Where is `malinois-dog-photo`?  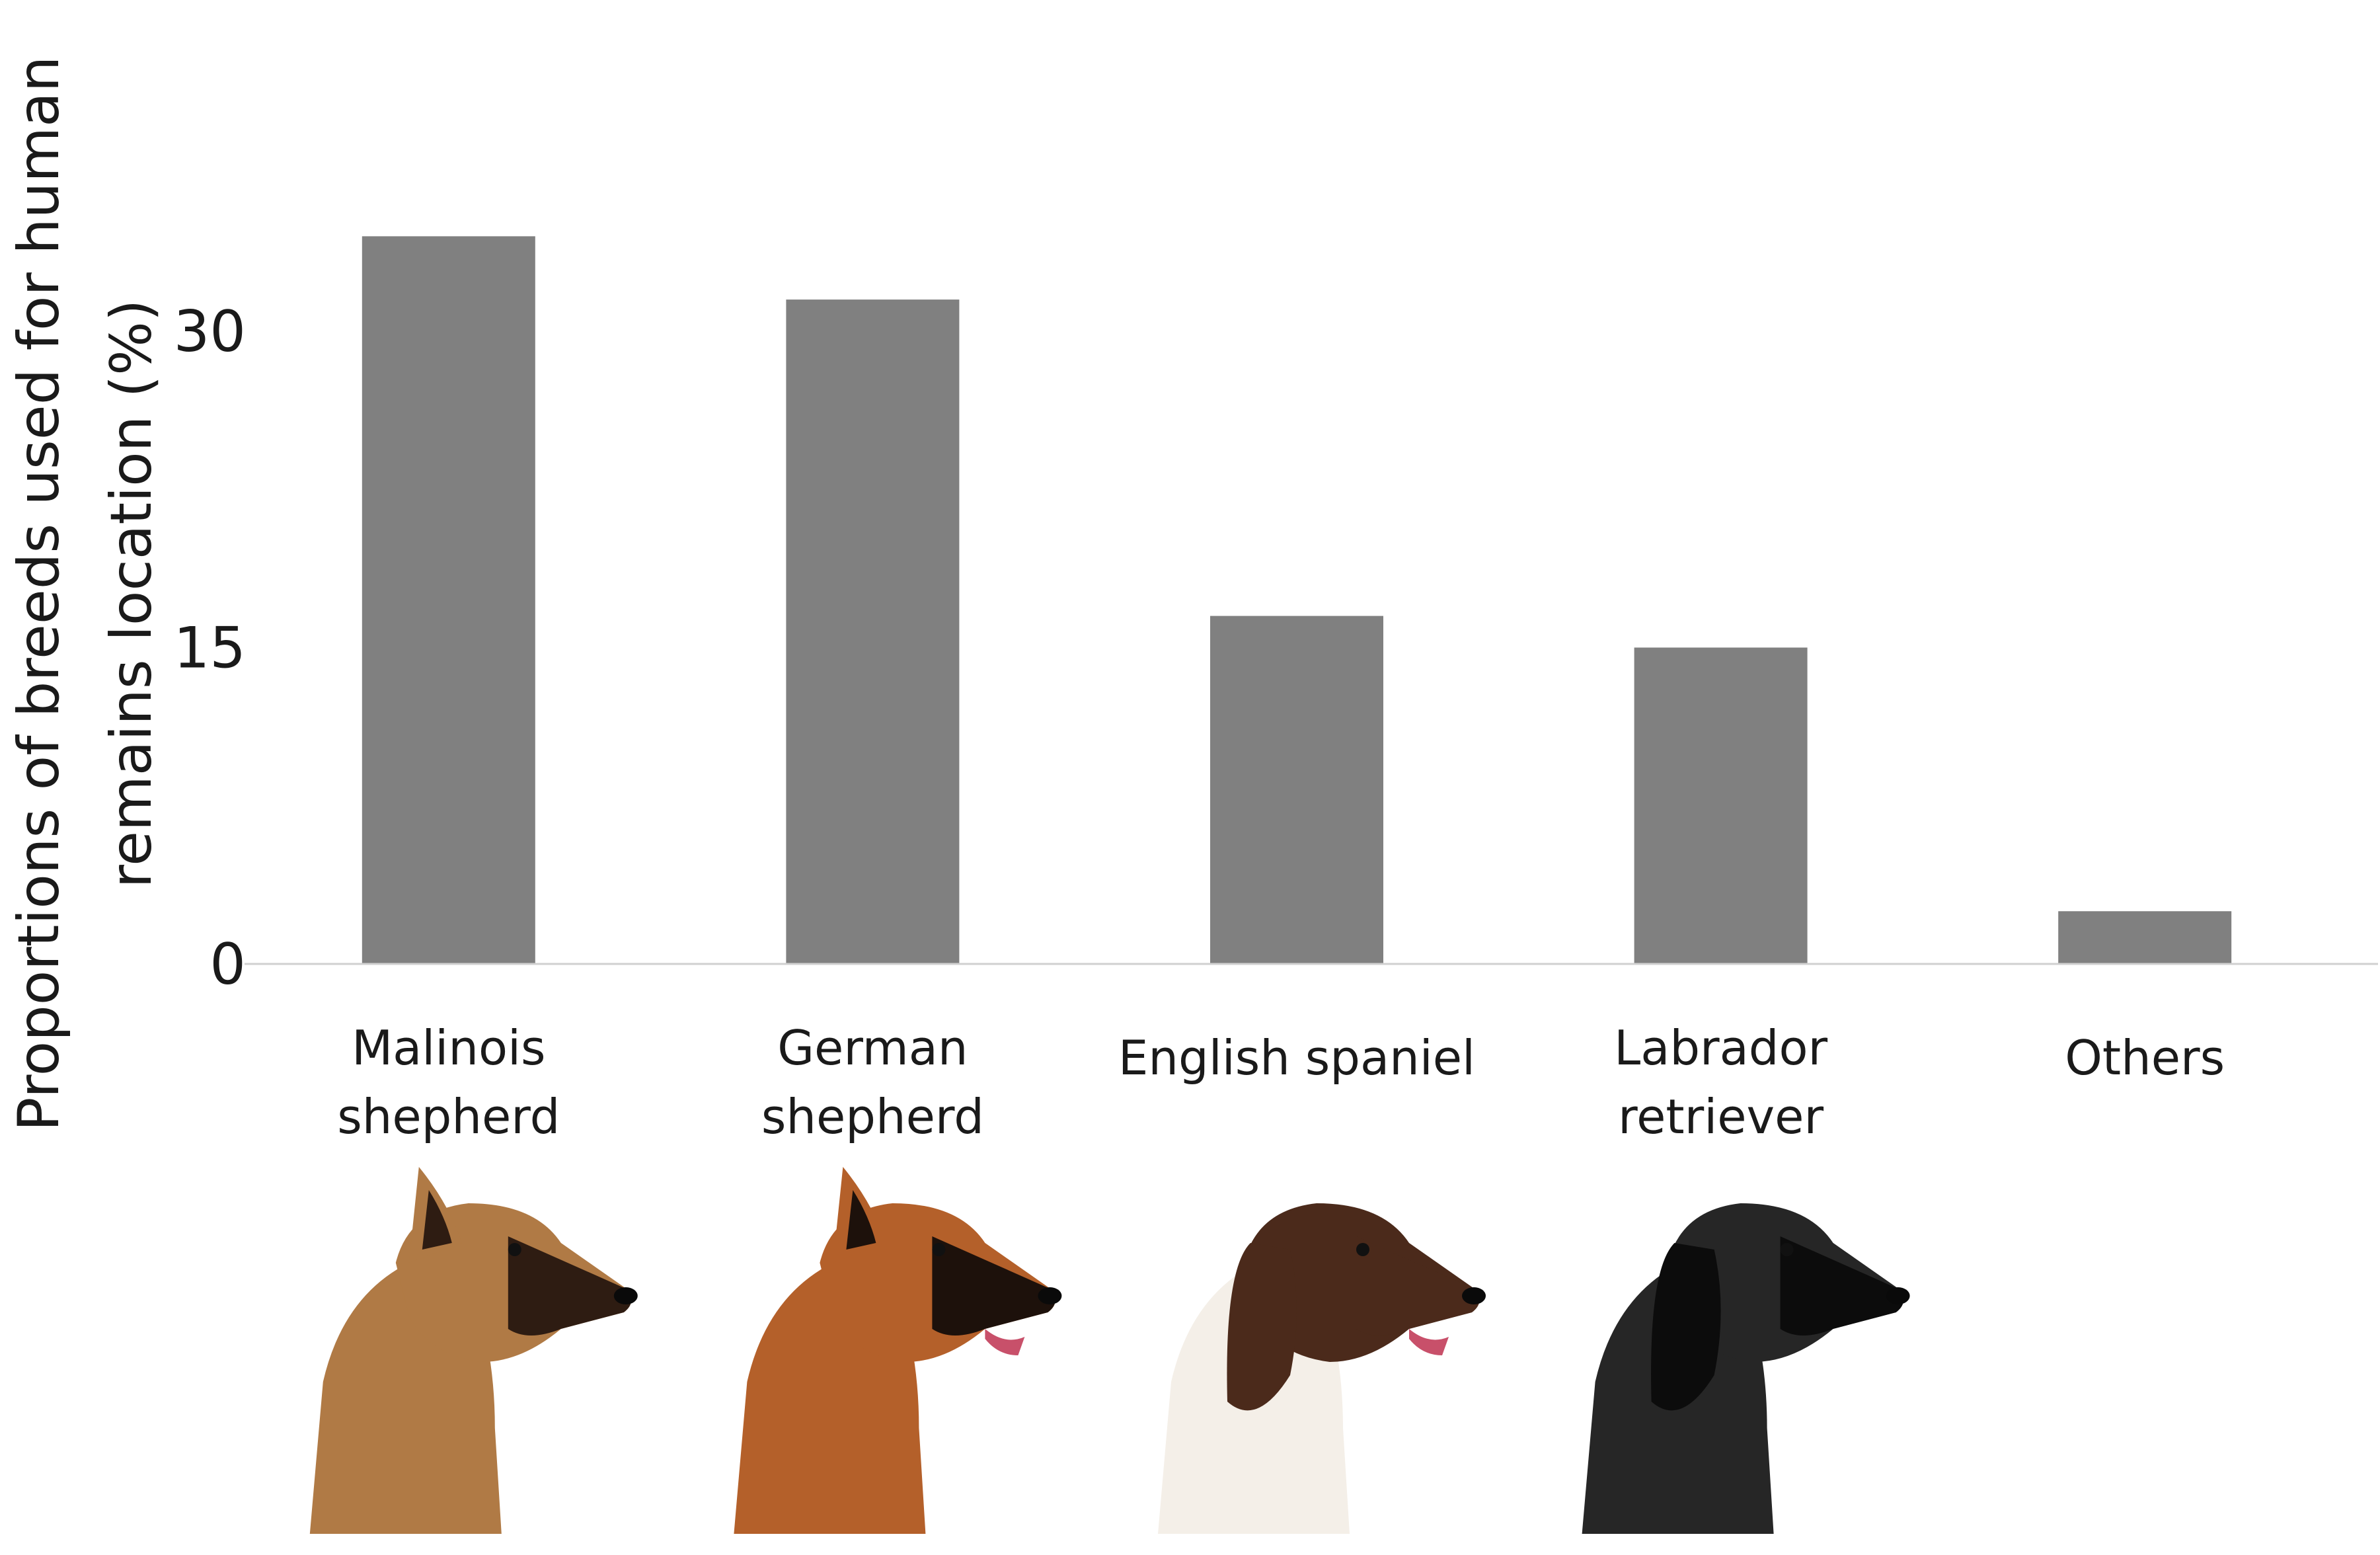
malinois-dog-photo is located at coordinates (473, 1350).